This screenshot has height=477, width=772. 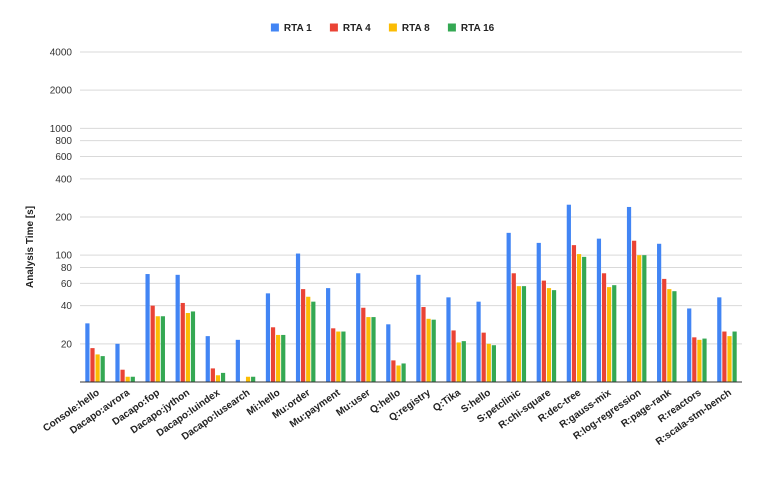 I want to click on legend-item: RTA 4, so click(x=350, y=28).